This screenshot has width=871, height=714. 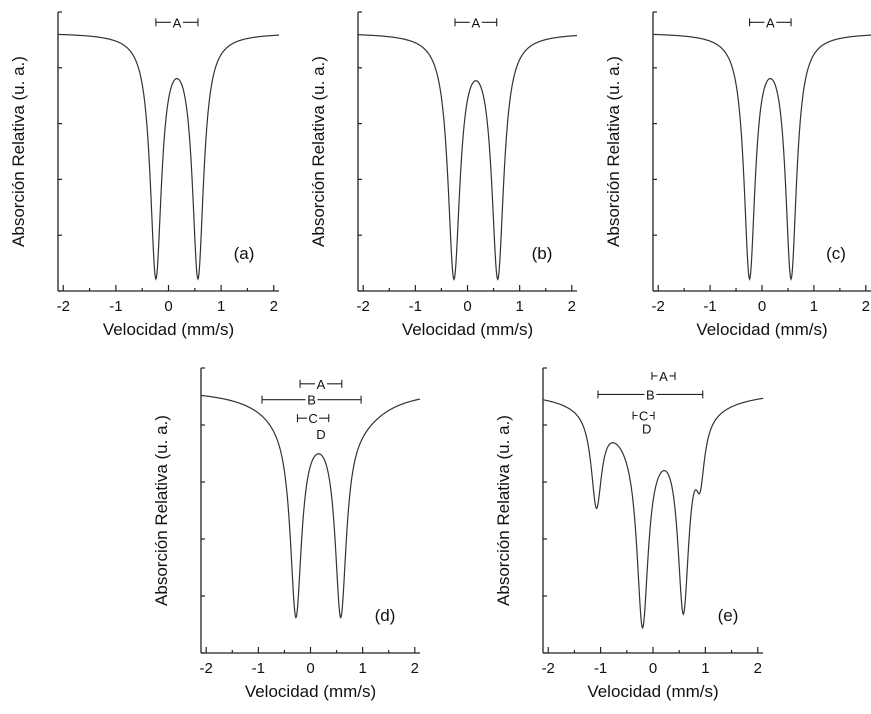 I want to click on x-axis-title-c: Velocidad (mm/s), so click(x=761, y=329).